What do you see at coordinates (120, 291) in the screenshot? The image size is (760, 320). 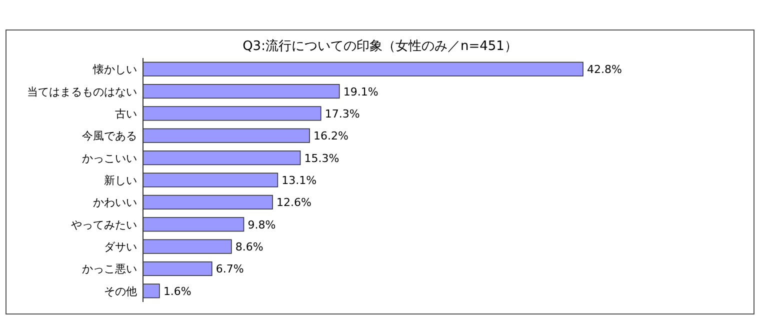 I see `y-tick-label: その他` at bounding box center [120, 291].